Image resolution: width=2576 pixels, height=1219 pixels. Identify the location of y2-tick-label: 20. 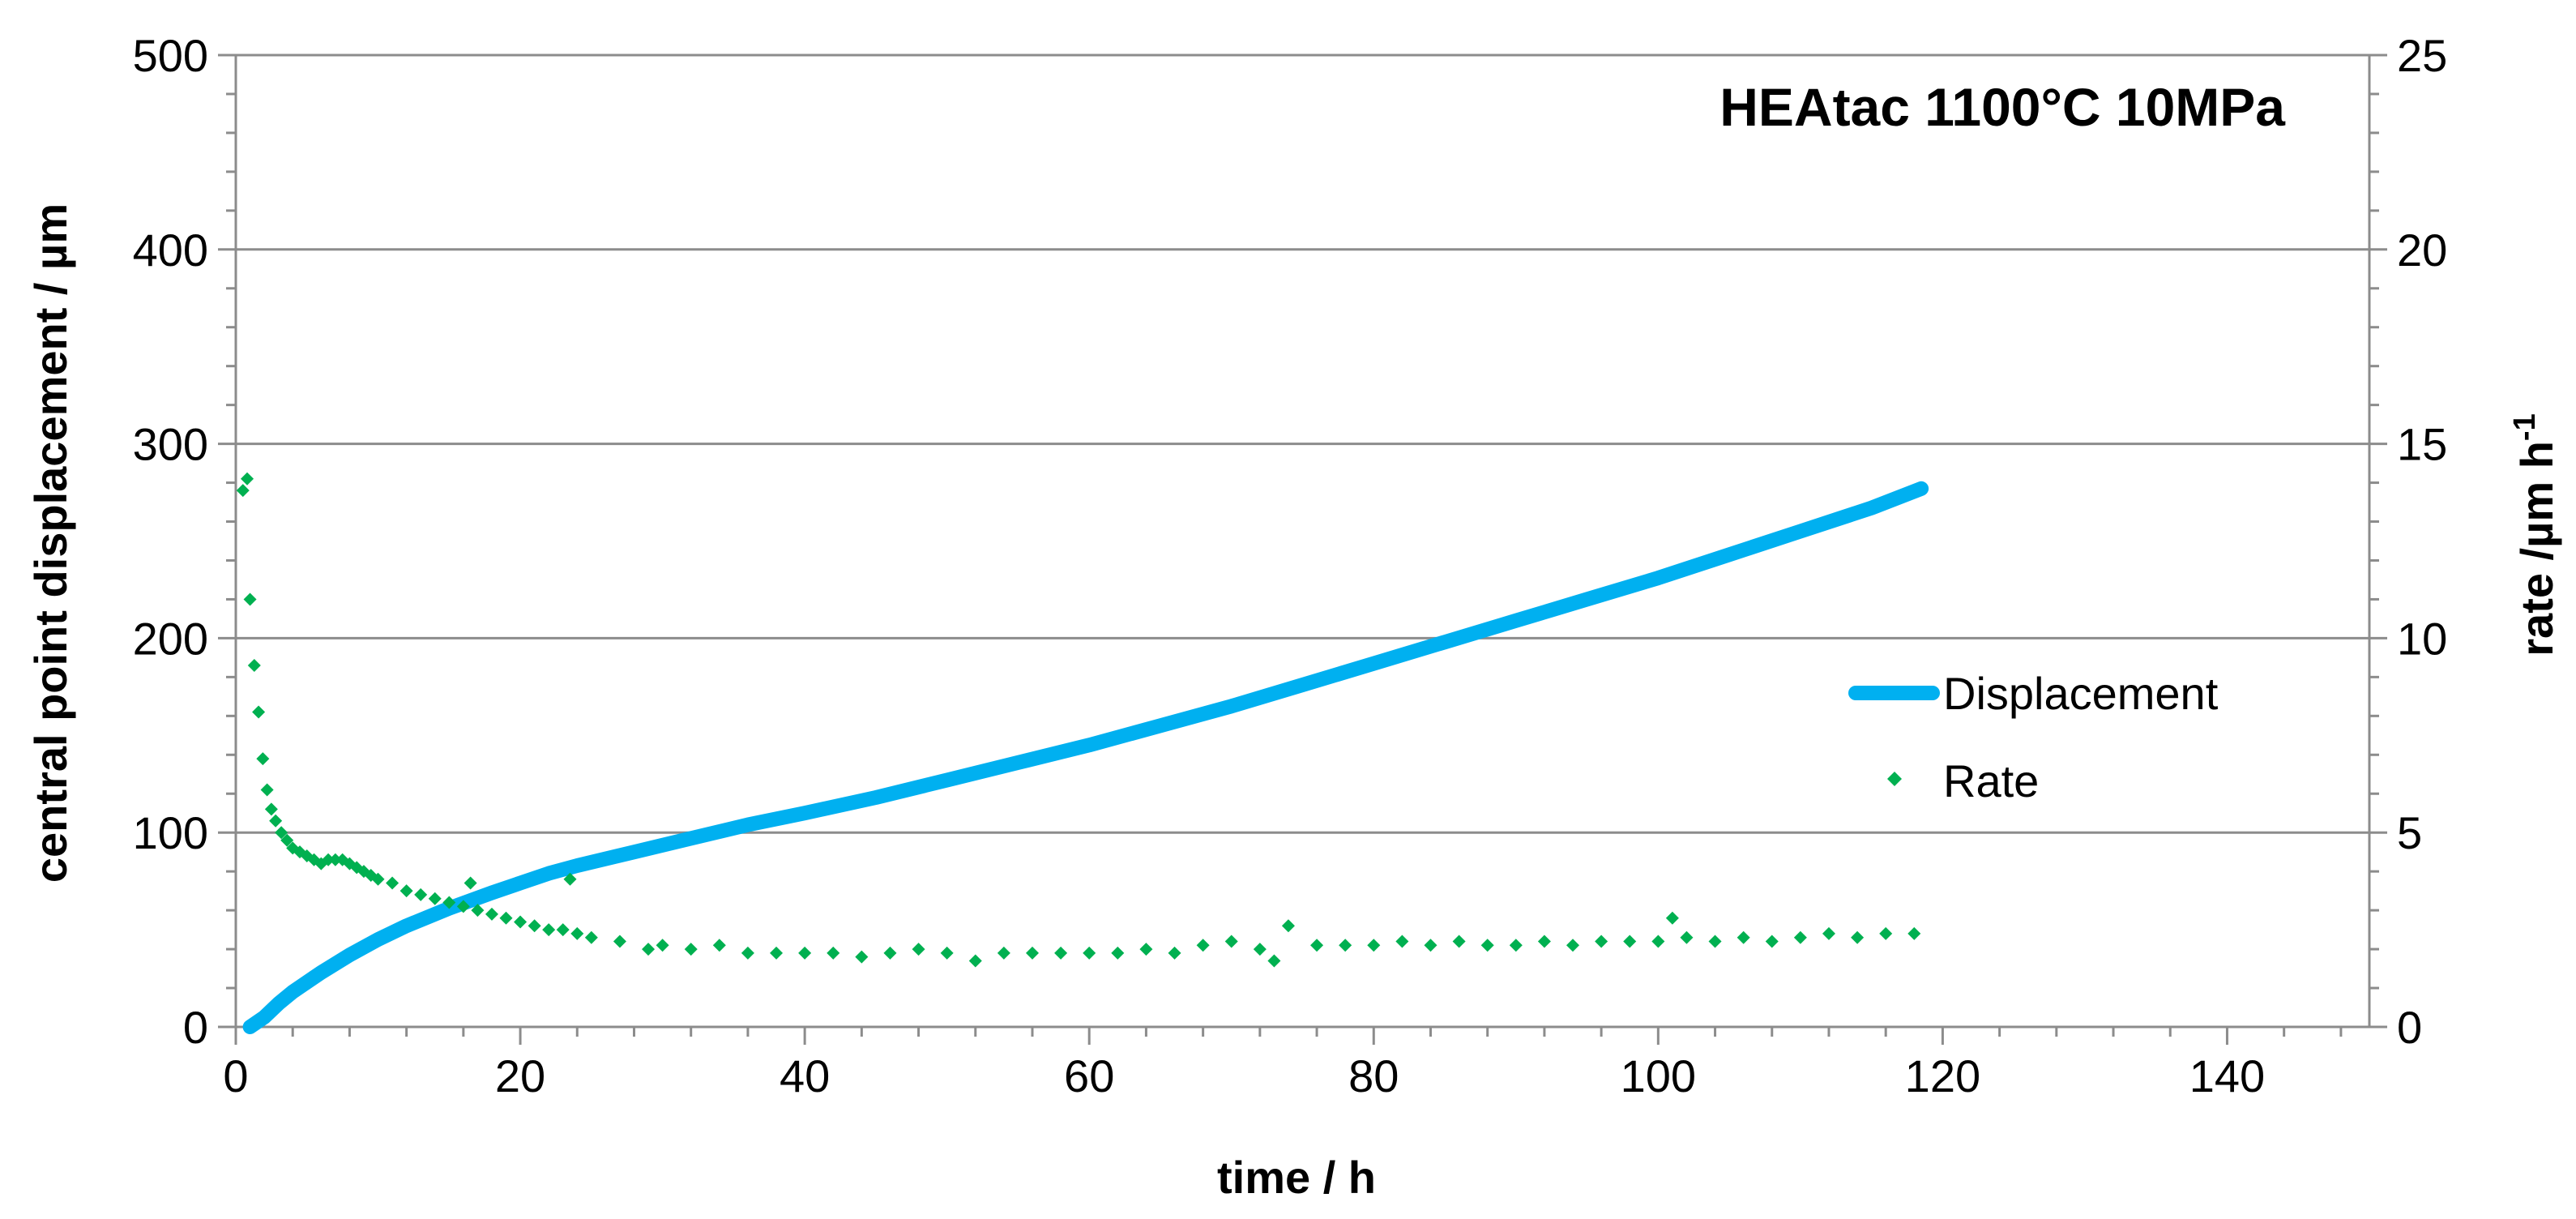
(2422, 250).